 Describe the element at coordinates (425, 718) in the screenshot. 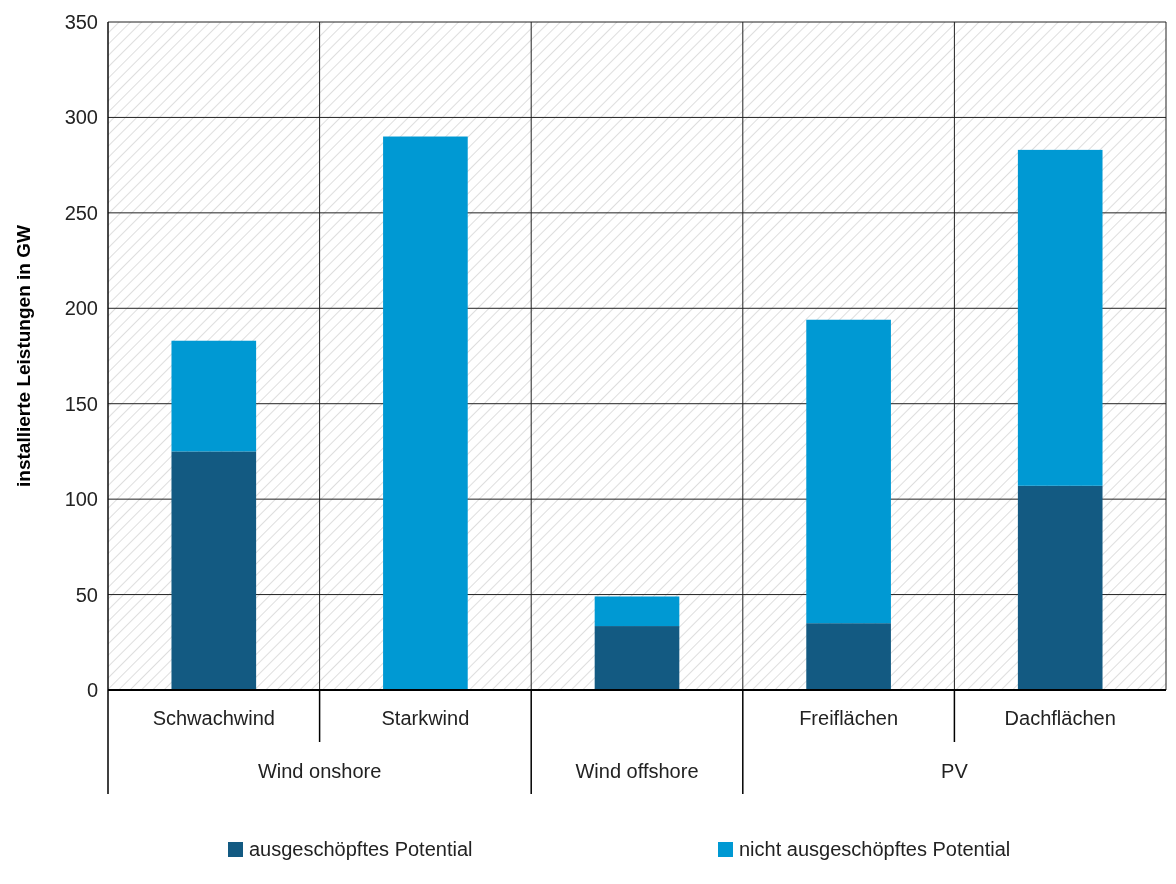

I see `x-tick-label: Starkwind` at that location.